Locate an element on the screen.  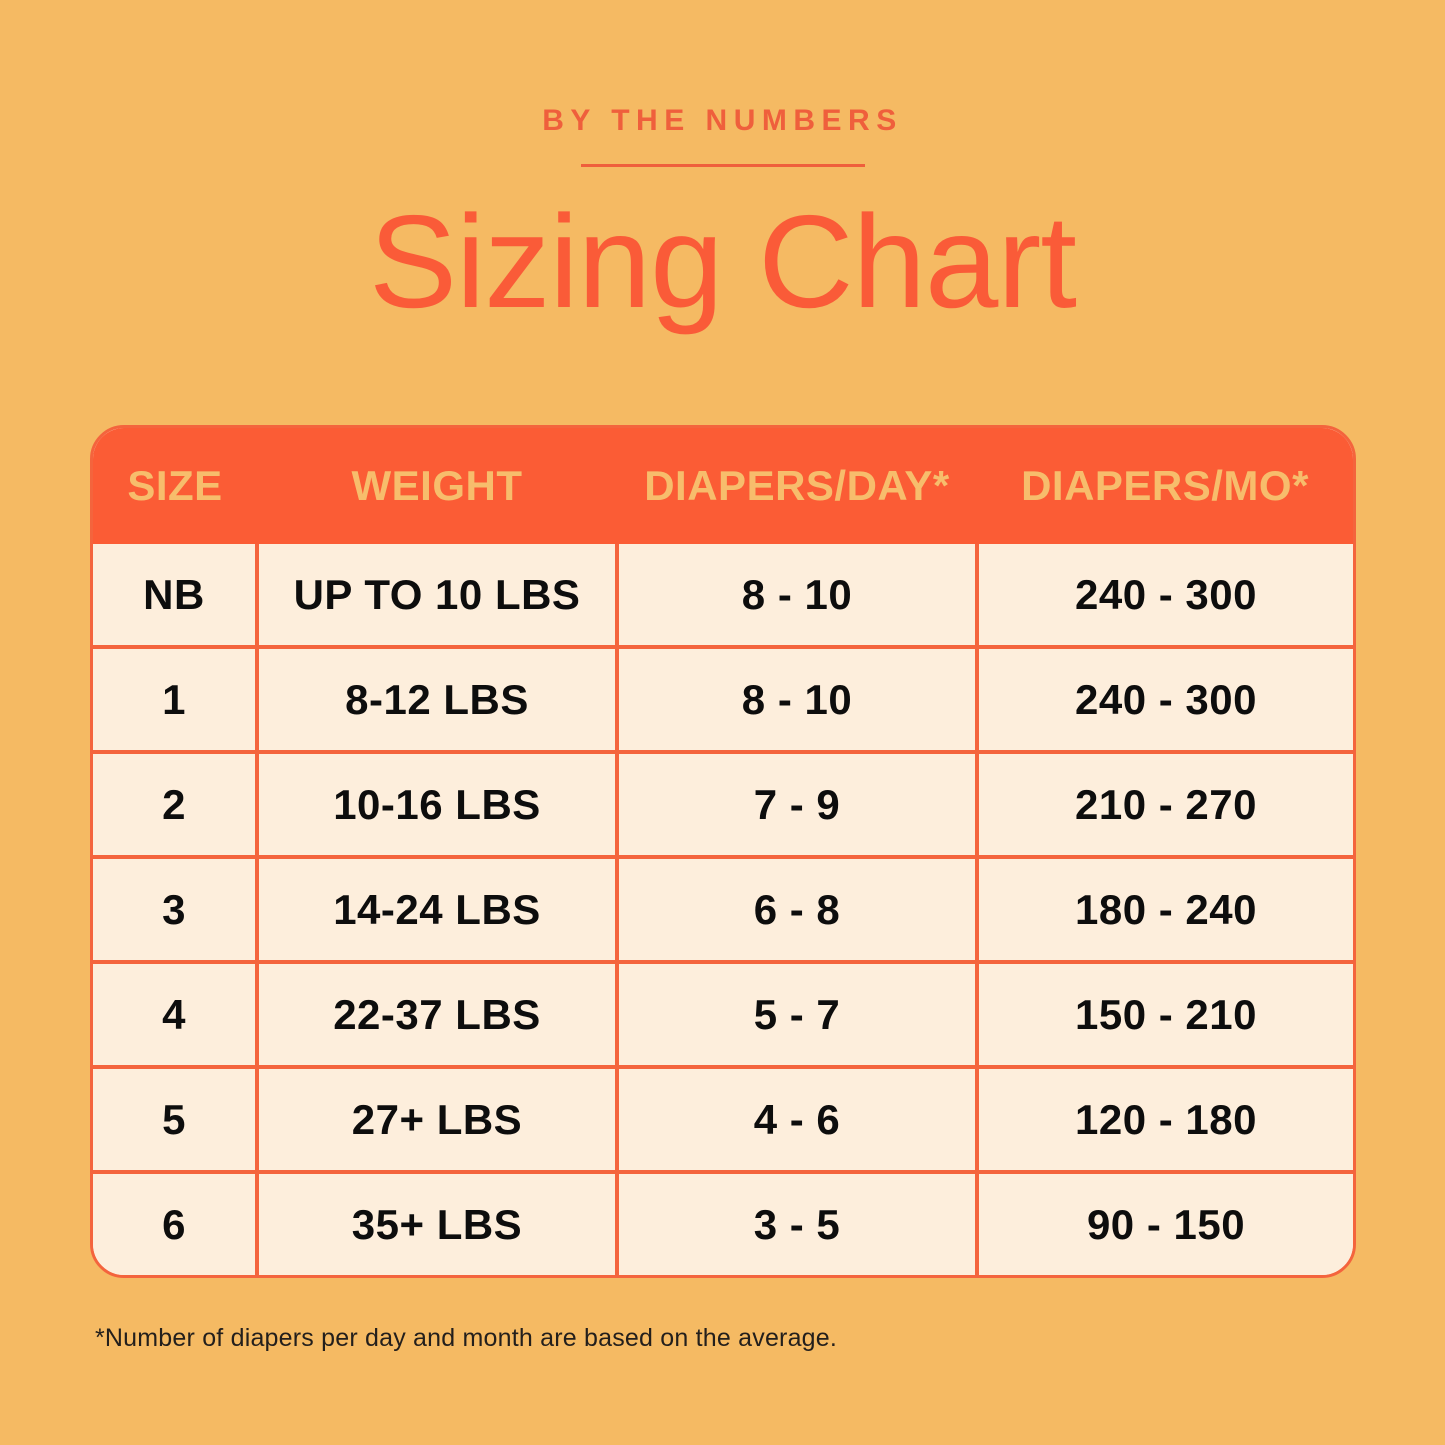
column-header-diapers-day: DIAPERS/DAY* is located at coordinates (797, 485).